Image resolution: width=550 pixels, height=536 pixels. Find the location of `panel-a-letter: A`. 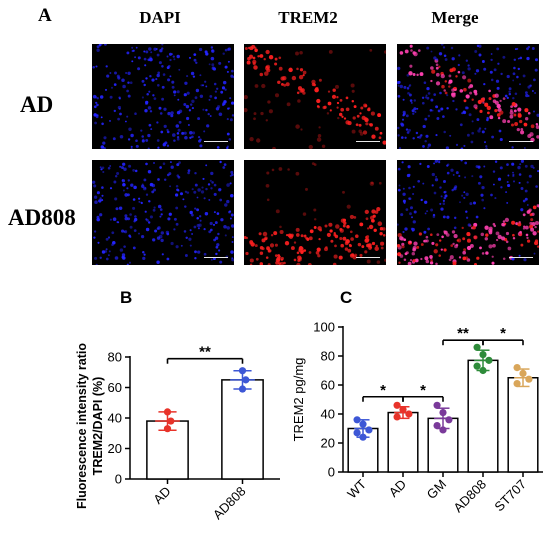

panel-a-letter: A is located at coordinates (45, 15).